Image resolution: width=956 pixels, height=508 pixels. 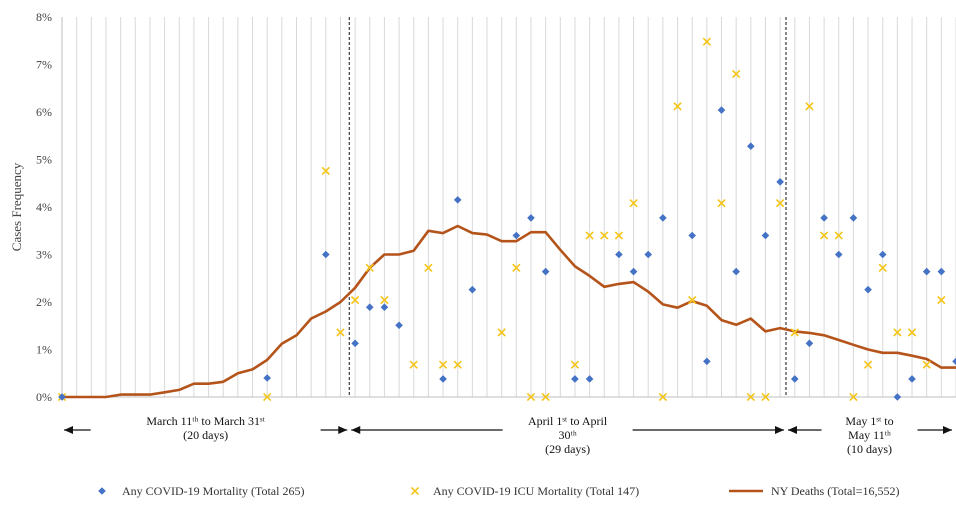 I want to click on period-label: (20 days), so click(x=205, y=435).